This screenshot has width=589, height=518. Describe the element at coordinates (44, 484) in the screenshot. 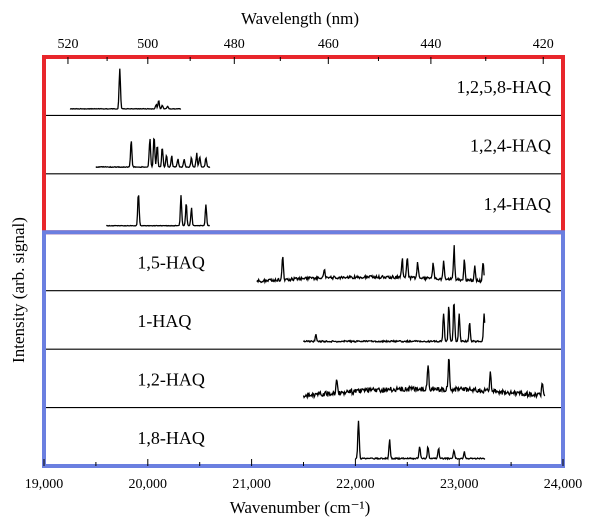

I see `x-tick-label: 19,000` at that location.